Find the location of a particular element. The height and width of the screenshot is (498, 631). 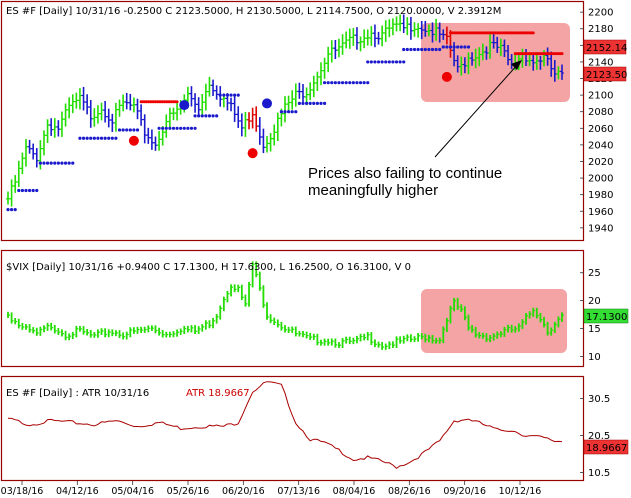

vix-highlight-box is located at coordinates (494, 321).